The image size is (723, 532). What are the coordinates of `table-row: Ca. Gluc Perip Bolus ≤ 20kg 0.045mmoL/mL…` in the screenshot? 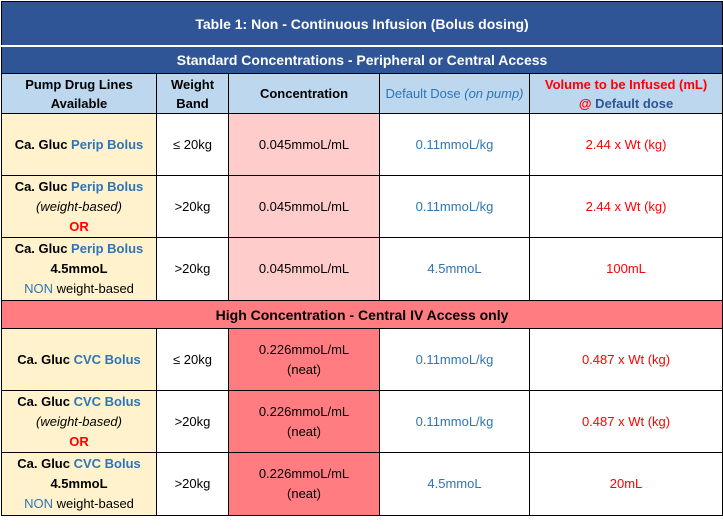 It's located at (362, 144).